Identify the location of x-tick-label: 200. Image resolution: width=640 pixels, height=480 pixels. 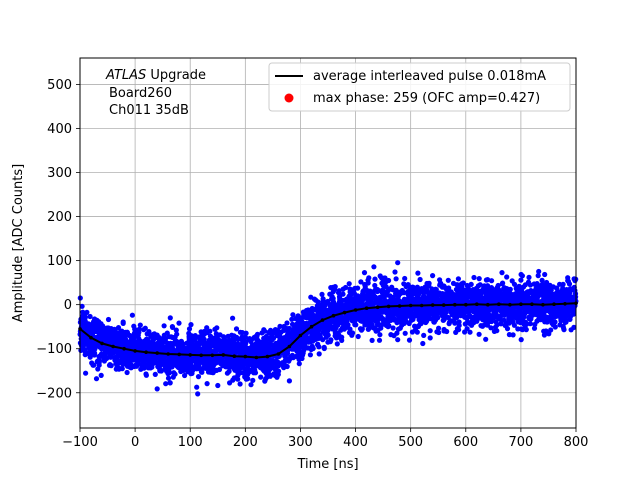
(245, 442).